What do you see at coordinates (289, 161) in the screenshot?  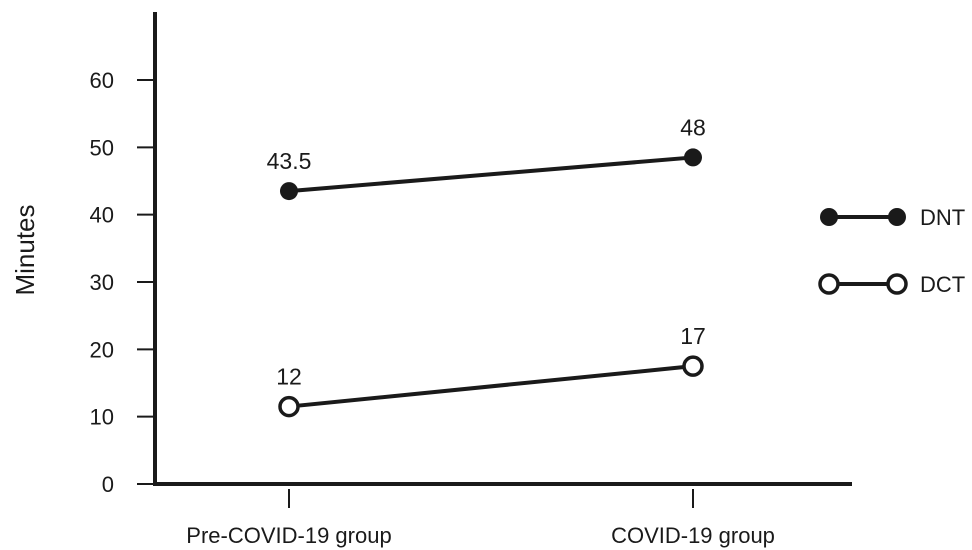 I see `data-label: 43.5` at bounding box center [289, 161].